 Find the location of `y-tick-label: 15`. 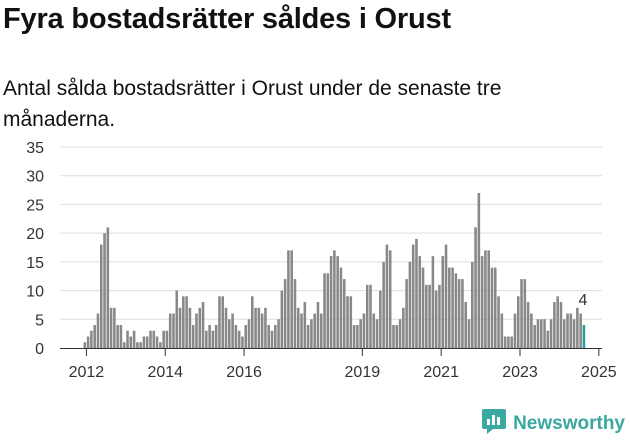

y-tick-label: 15 is located at coordinates (35, 263).